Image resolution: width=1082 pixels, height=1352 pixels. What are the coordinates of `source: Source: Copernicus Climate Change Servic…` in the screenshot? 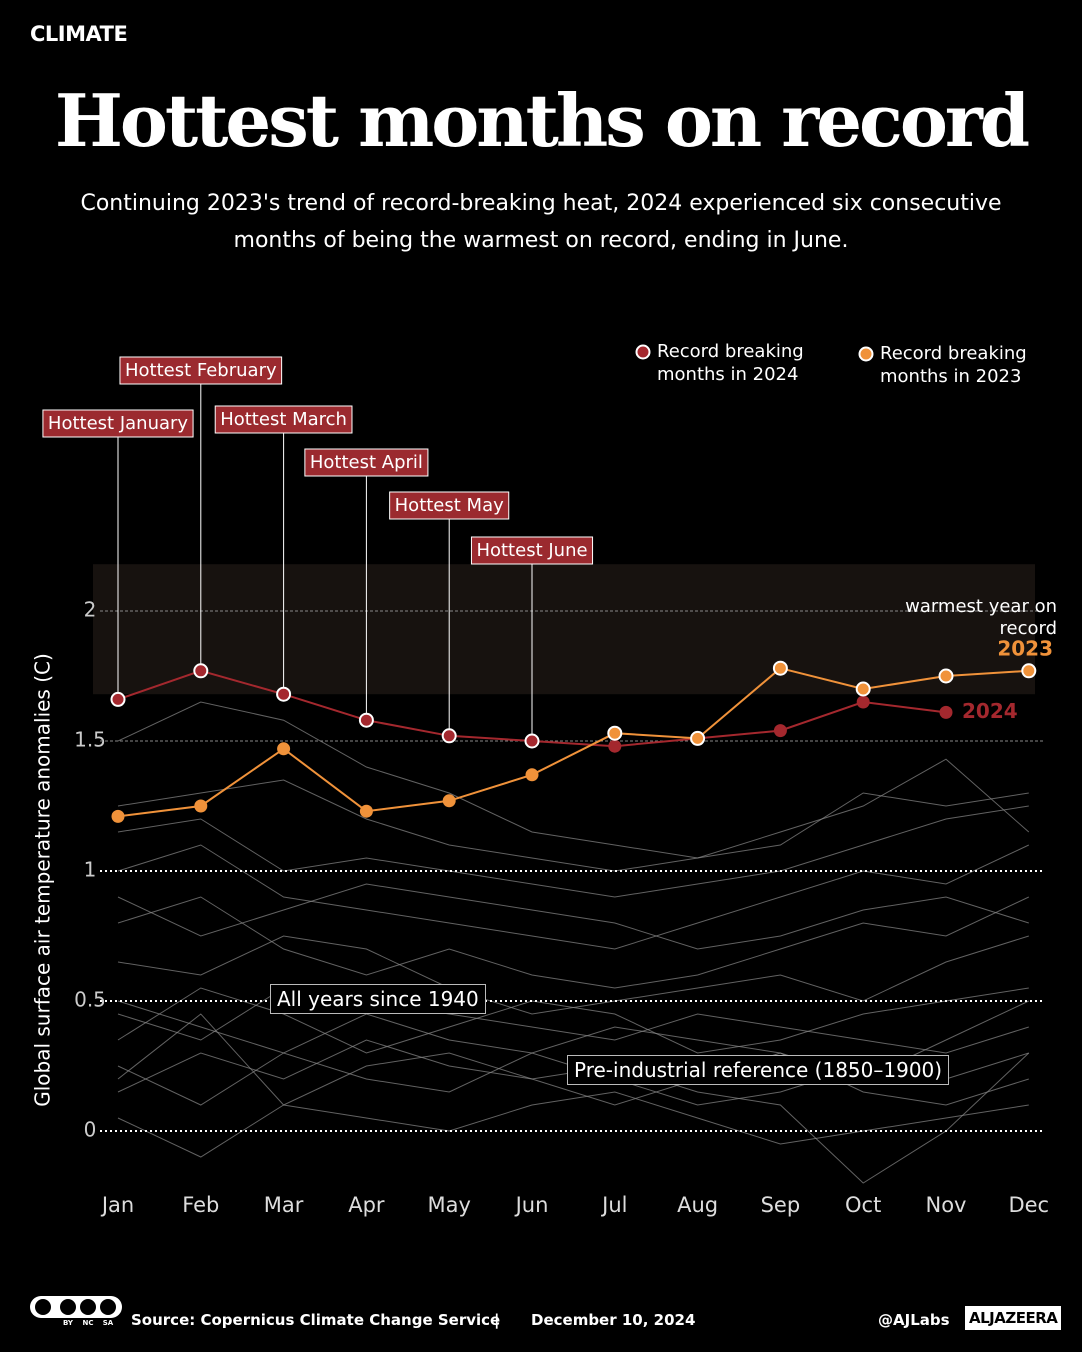 It's located at (316, 1320).